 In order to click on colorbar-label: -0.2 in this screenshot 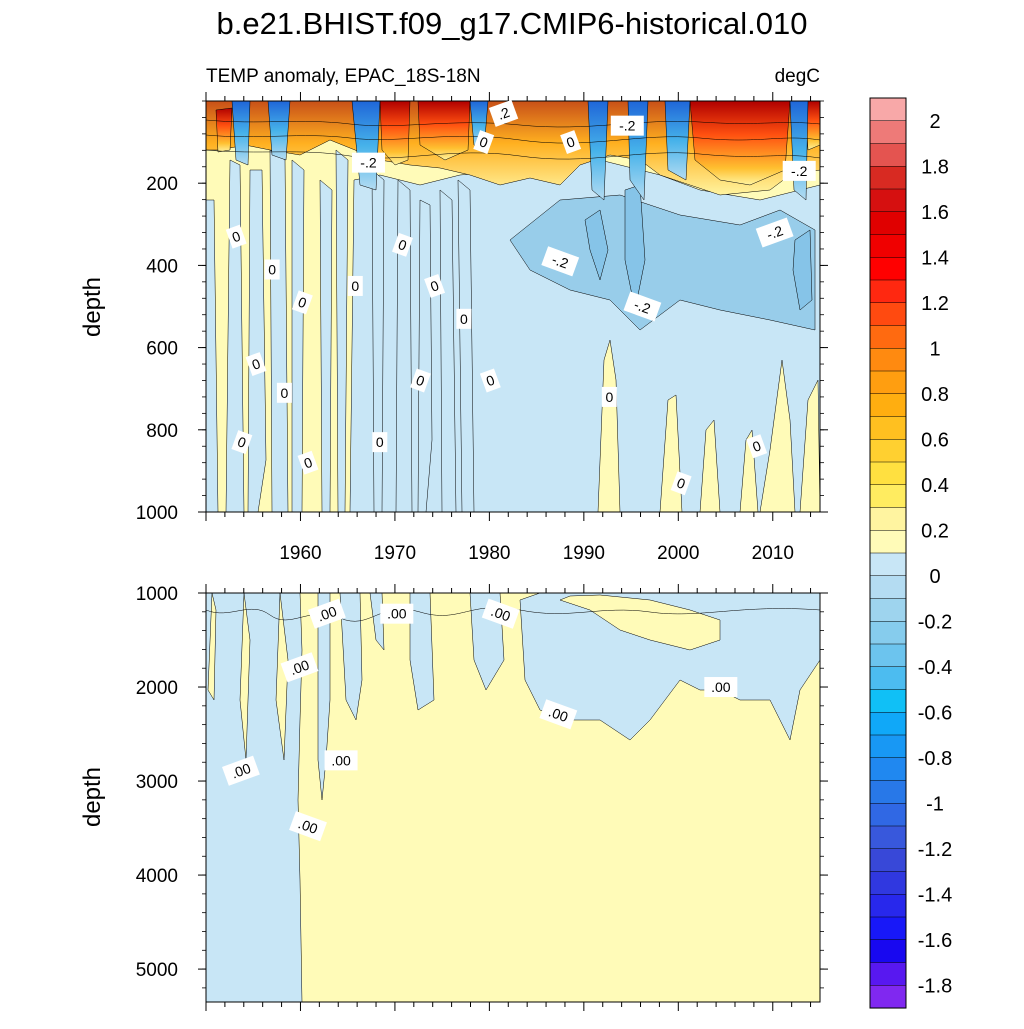, I will do `click(935, 622)`.